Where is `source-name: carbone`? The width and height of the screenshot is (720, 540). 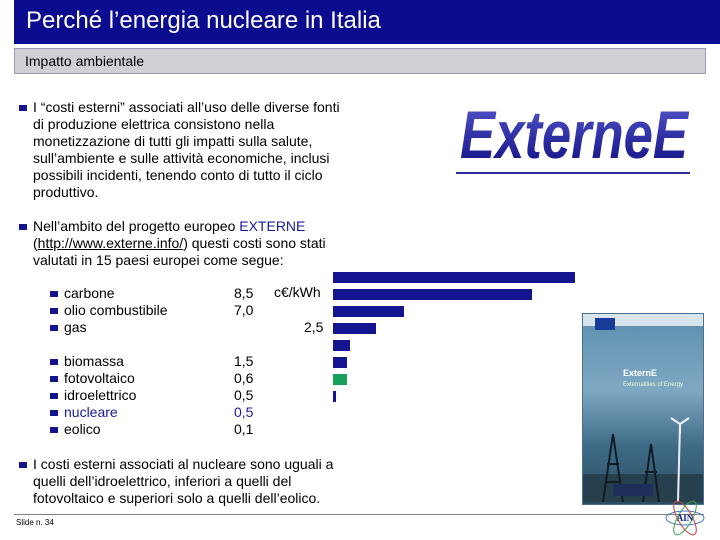 source-name: carbone is located at coordinates (89, 293).